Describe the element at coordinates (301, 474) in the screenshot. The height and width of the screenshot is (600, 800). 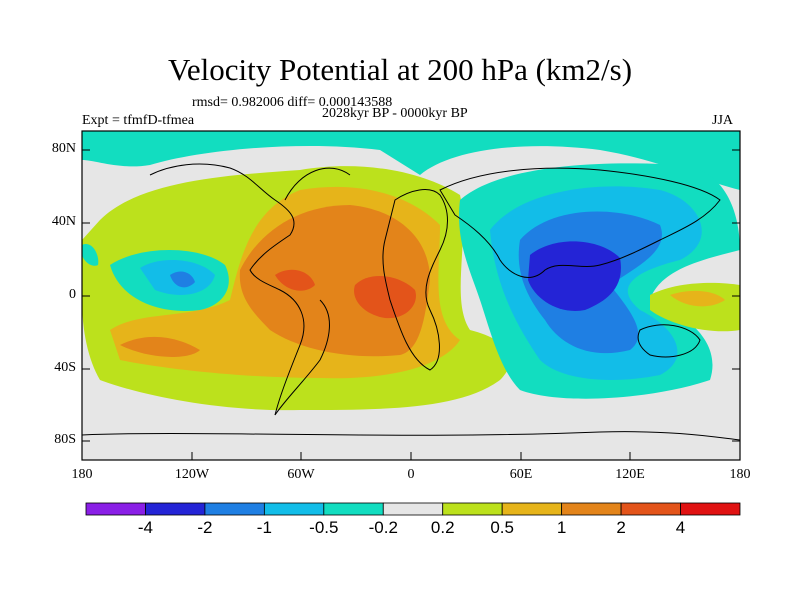
I see `x-tick-label: 60W` at that location.